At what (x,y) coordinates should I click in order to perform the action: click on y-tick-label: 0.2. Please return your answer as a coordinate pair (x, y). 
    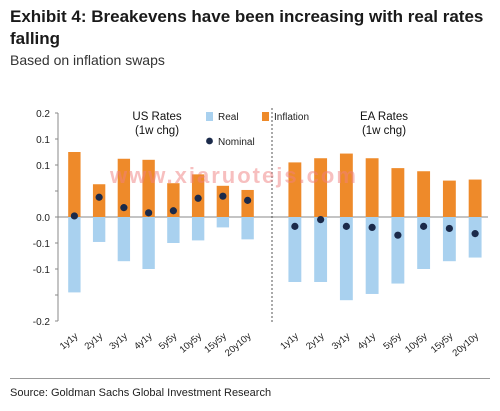
    Looking at the image, I should click on (43, 114).